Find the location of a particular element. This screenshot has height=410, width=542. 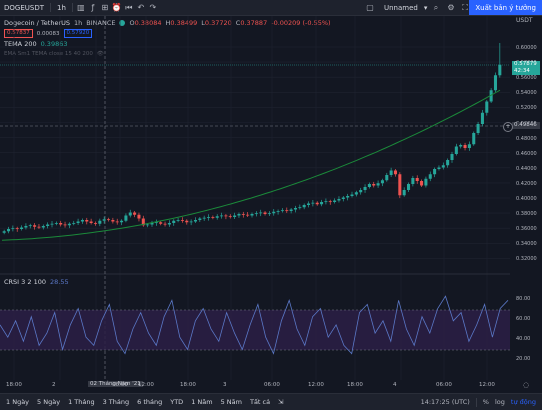

legend-interval: 1h is located at coordinates (78, 23).